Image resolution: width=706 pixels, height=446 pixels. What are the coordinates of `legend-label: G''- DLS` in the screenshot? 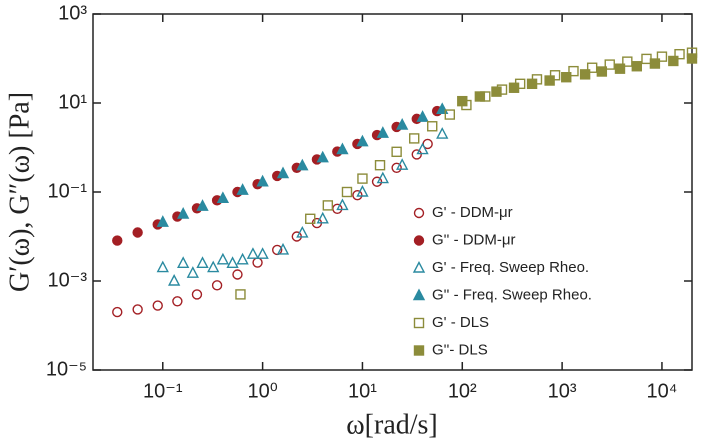 It's located at (460, 349).